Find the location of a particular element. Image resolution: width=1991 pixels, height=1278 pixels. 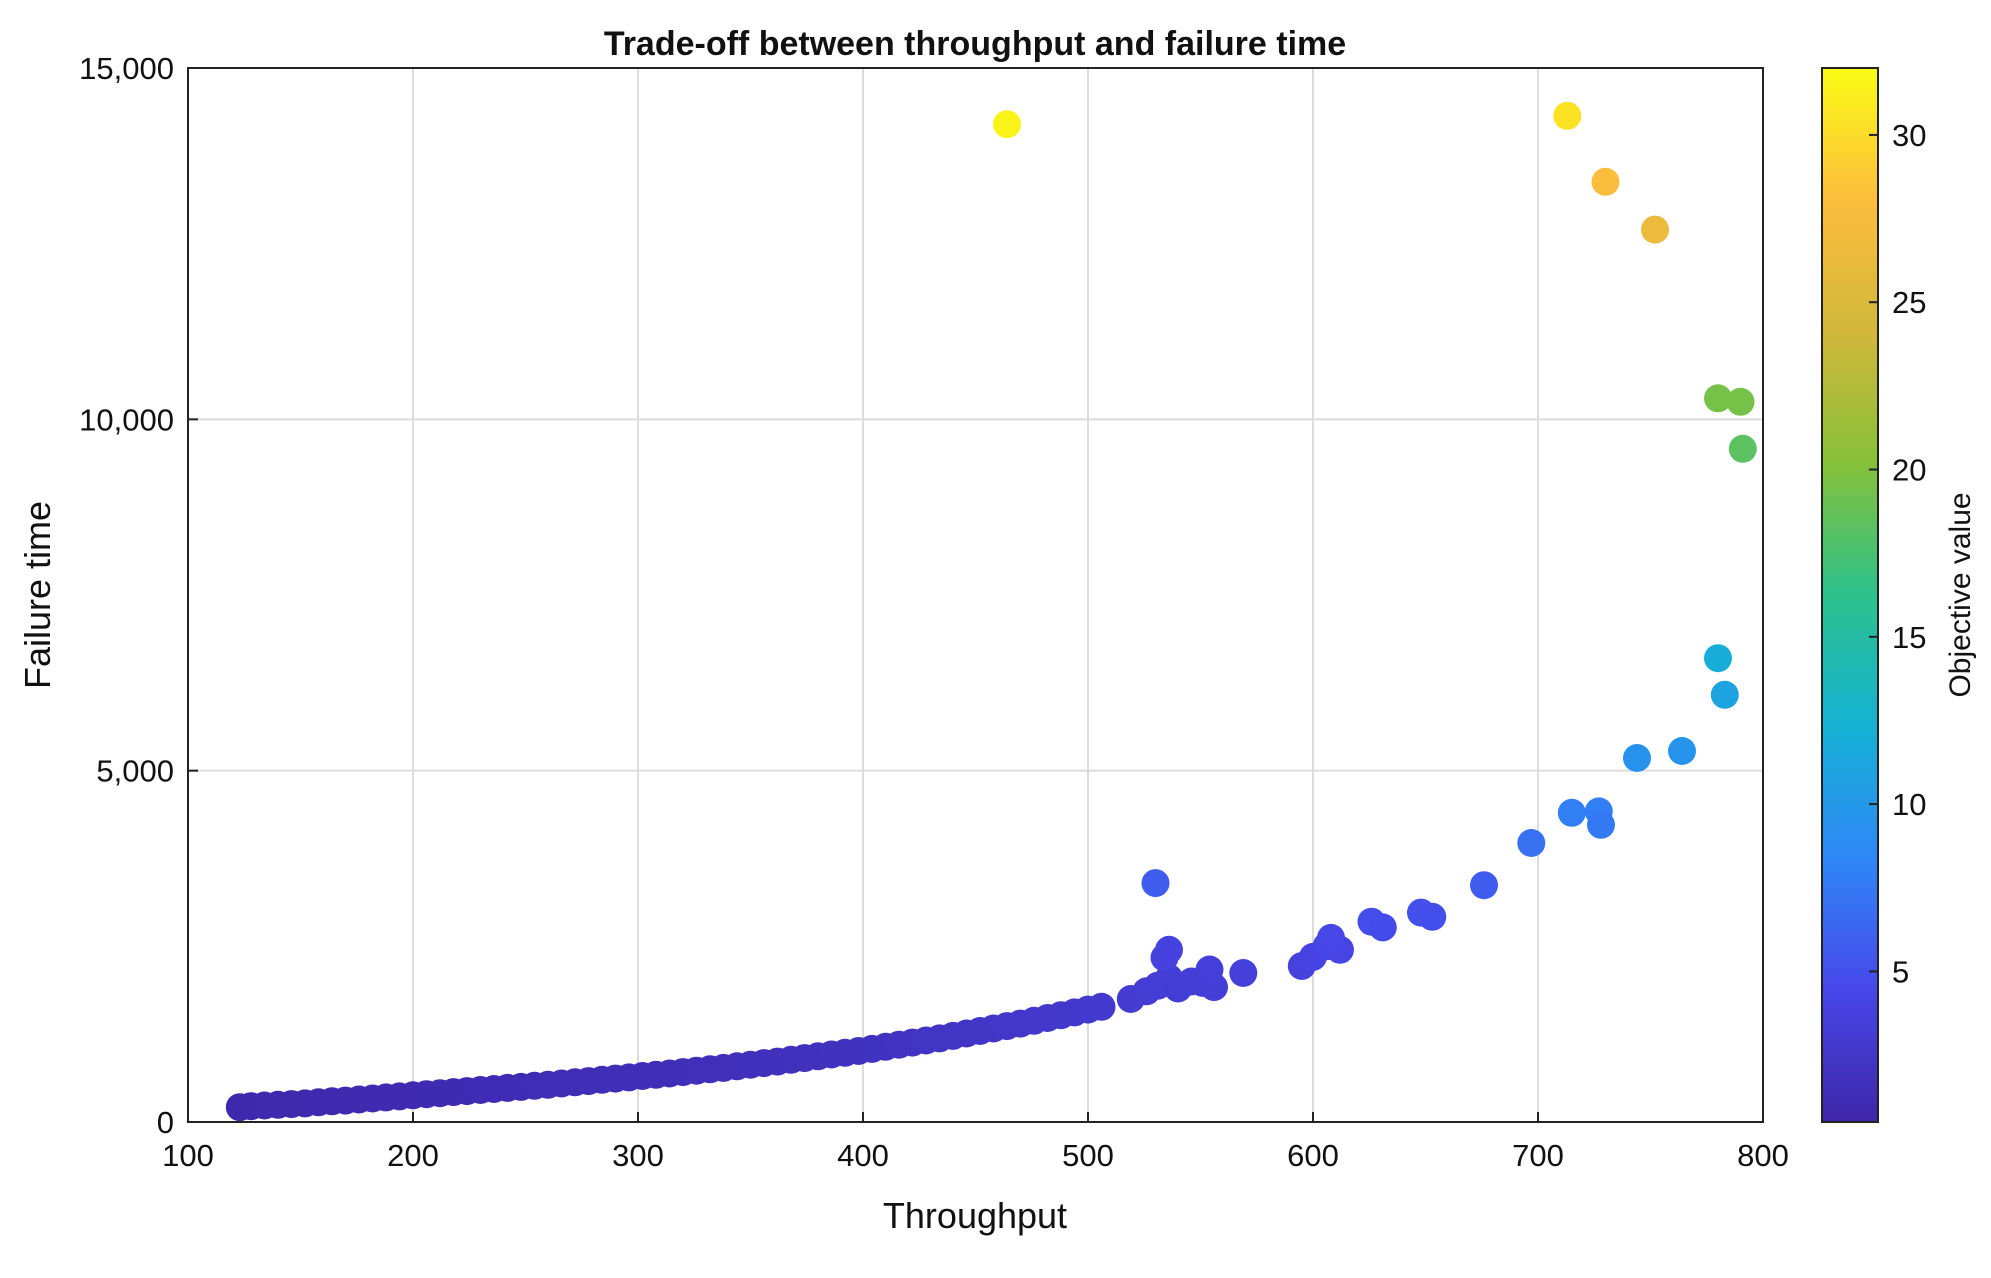

x-tick-label: 300 is located at coordinates (638, 1155).